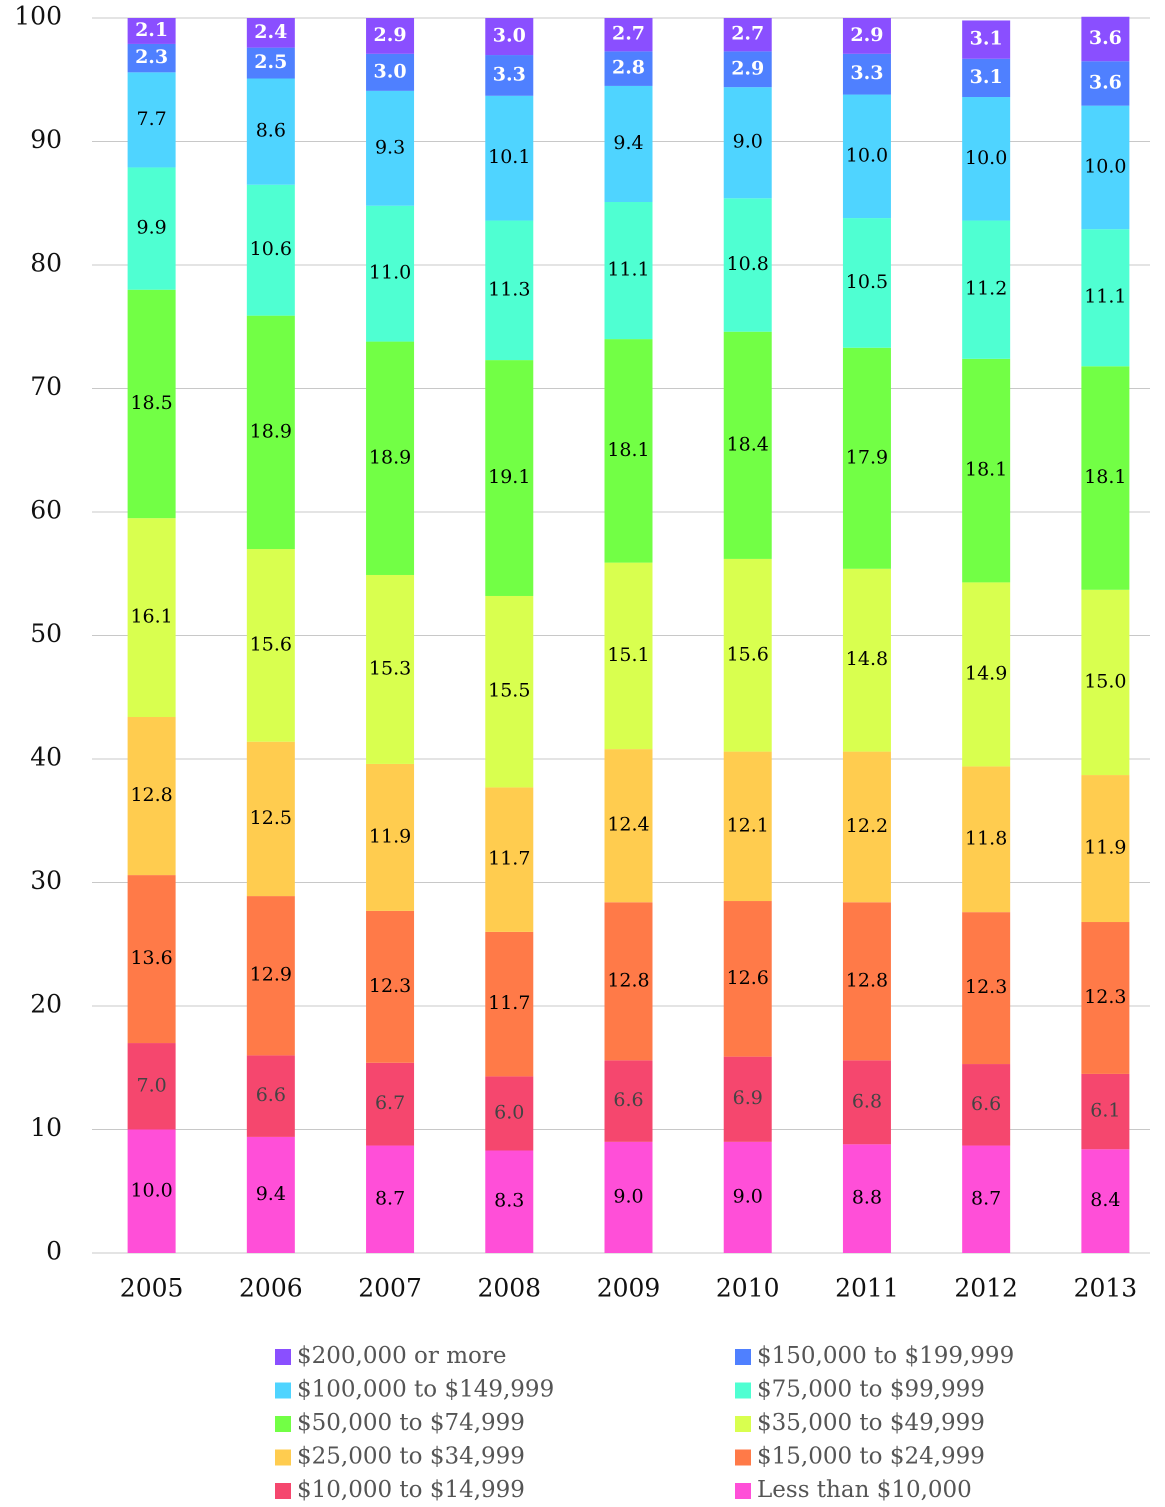 The height and width of the screenshot is (1507, 1165). What do you see at coordinates (867, 457) in the screenshot?
I see `value-label: 17.9` at bounding box center [867, 457].